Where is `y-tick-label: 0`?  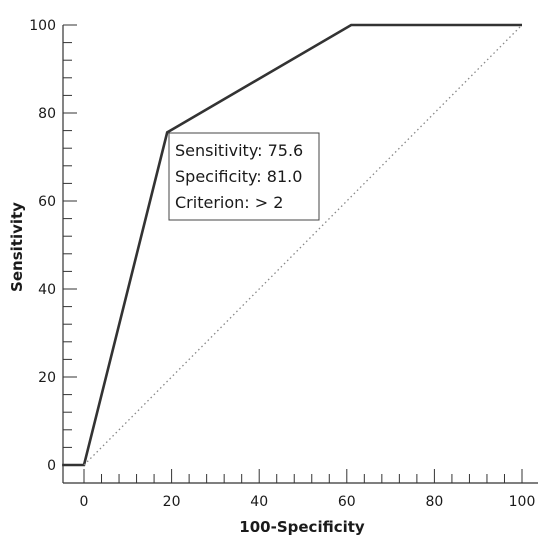
y-tick-label: 0 is located at coordinates (51, 466).